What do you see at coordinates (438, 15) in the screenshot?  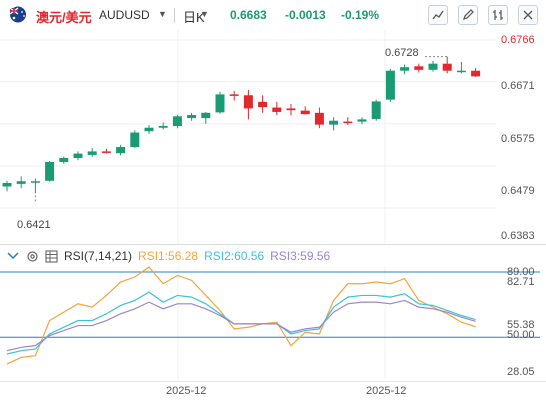 I see `line-chart-icon` at bounding box center [438, 15].